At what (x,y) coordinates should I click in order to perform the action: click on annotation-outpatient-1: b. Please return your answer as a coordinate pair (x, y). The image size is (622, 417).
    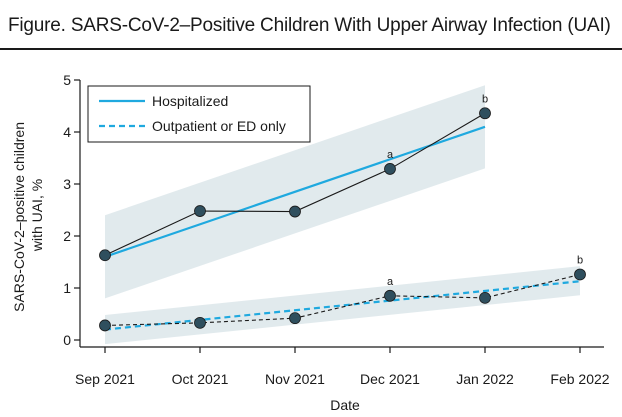
    Looking at the image, I should click on (580, 260).